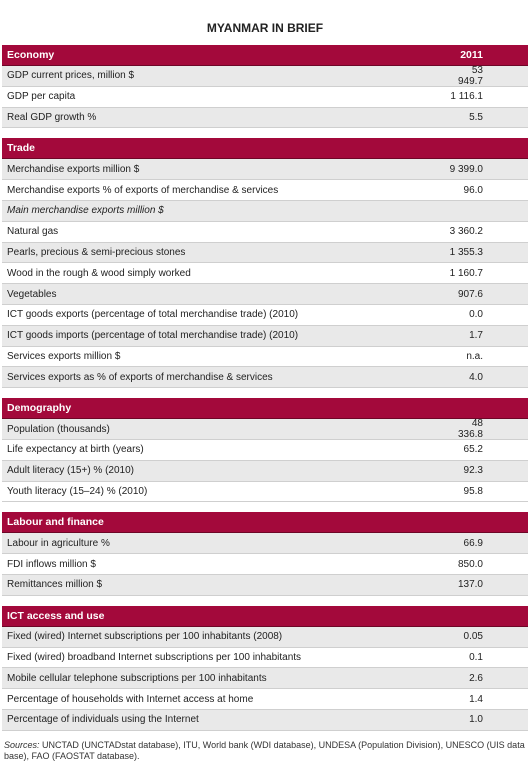 The width and height of the screenshot is (530, 775). What do you see at coordinates (471, 55) in the screenshot?
I see `column-header: 2011` at bounding box center [471, 55].